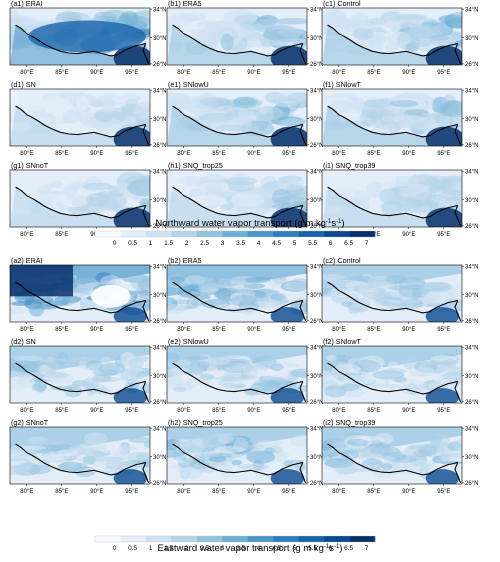 The image size is (500, 562). I want to click on colorbar-tick-label: 1.5, so click(168, 243).